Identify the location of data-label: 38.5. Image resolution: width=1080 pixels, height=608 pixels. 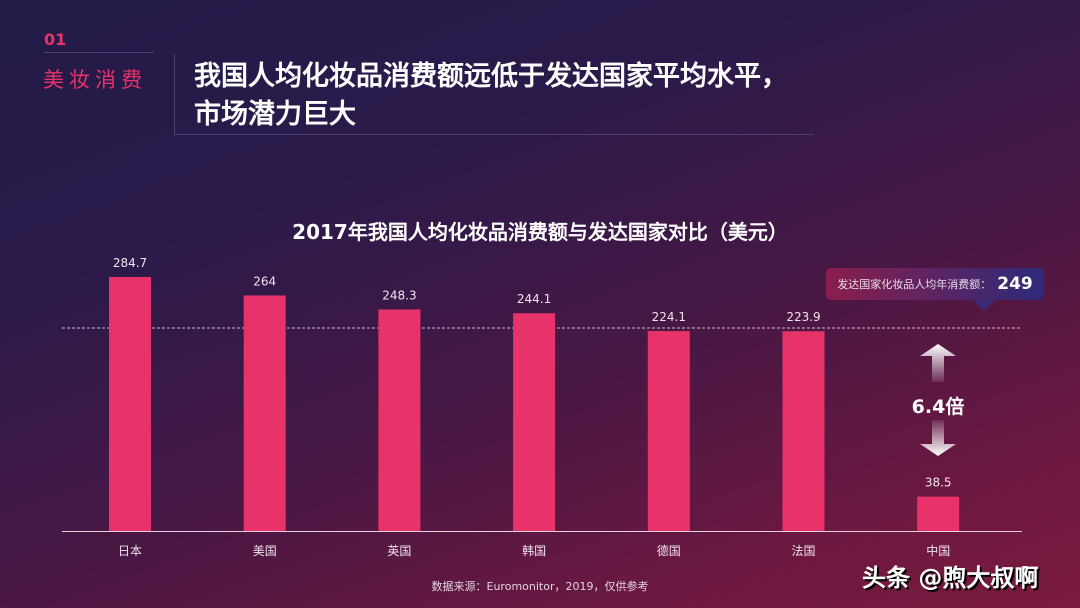
(938, 483).